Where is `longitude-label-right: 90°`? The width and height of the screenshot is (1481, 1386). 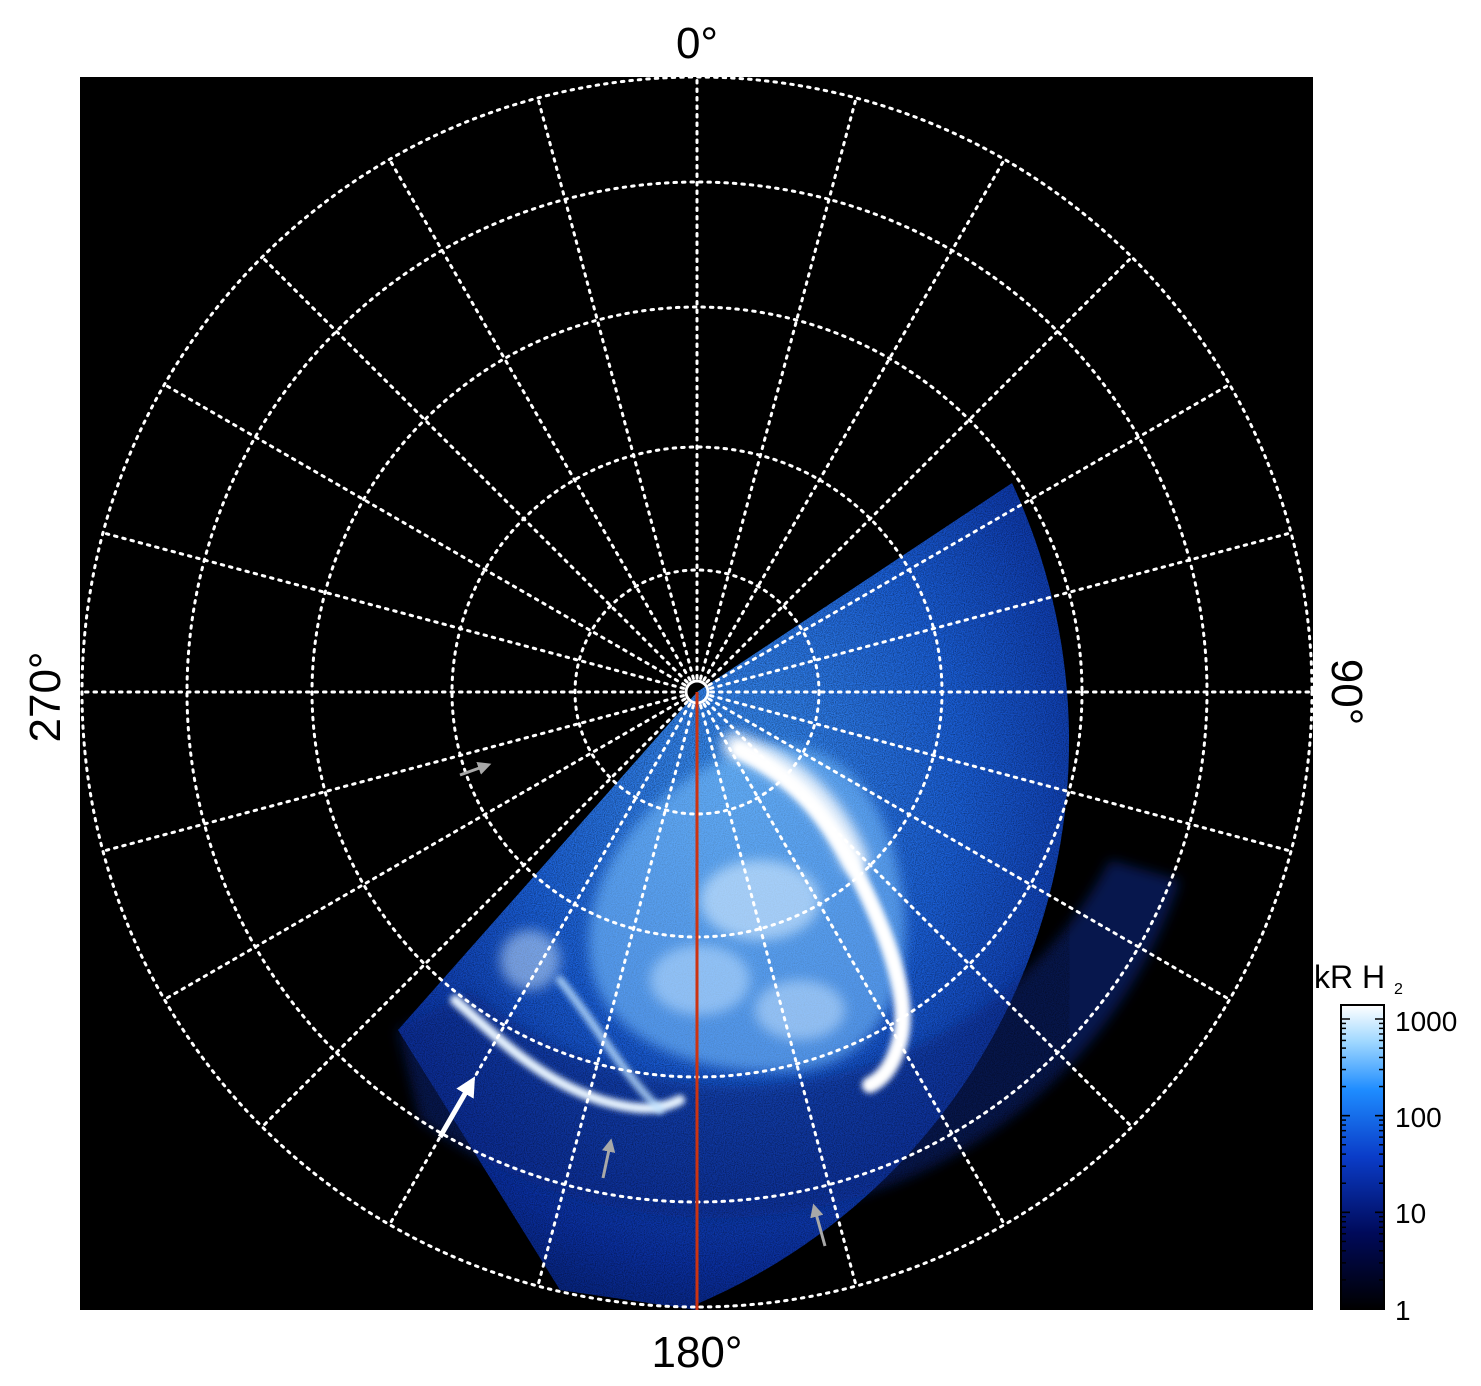
longitude-label-right: 90° is located at coordinates (1346, 692).